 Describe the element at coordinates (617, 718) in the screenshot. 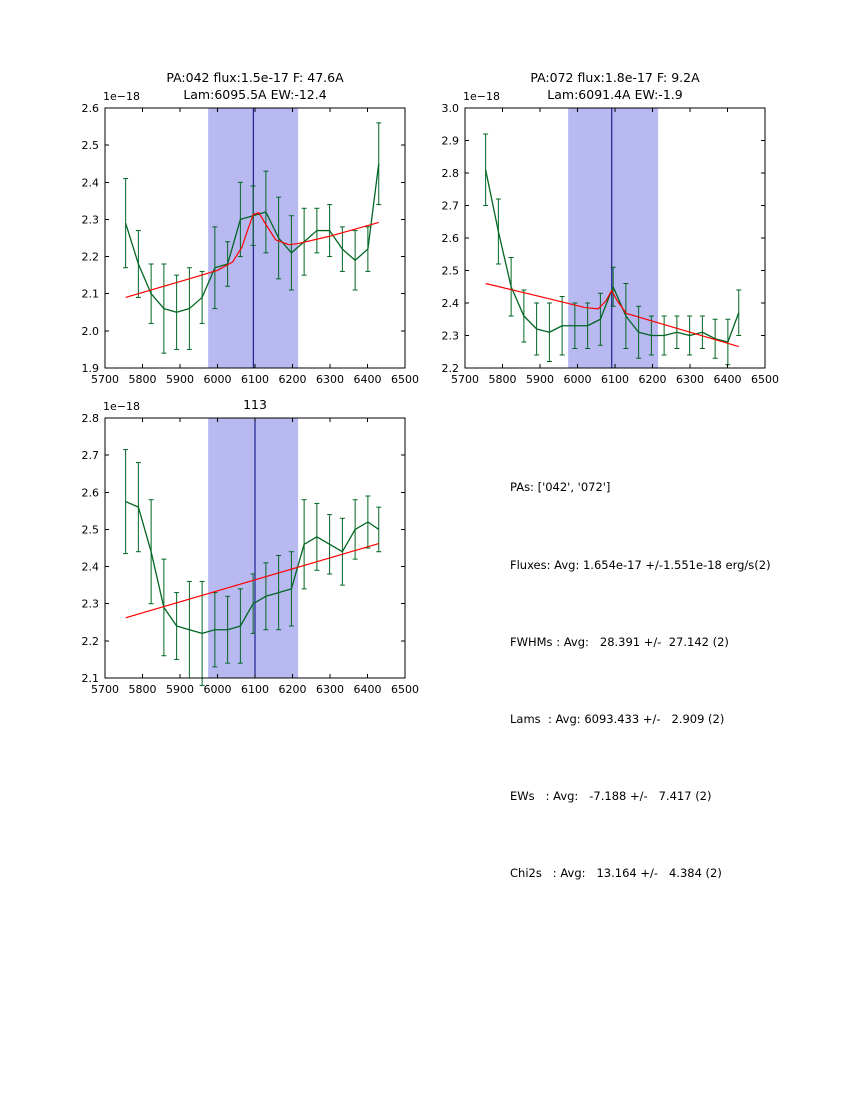

I see `stats-line-lams: Lams : Avg: 6093.433 +/- 2.909 (2)` at that location.